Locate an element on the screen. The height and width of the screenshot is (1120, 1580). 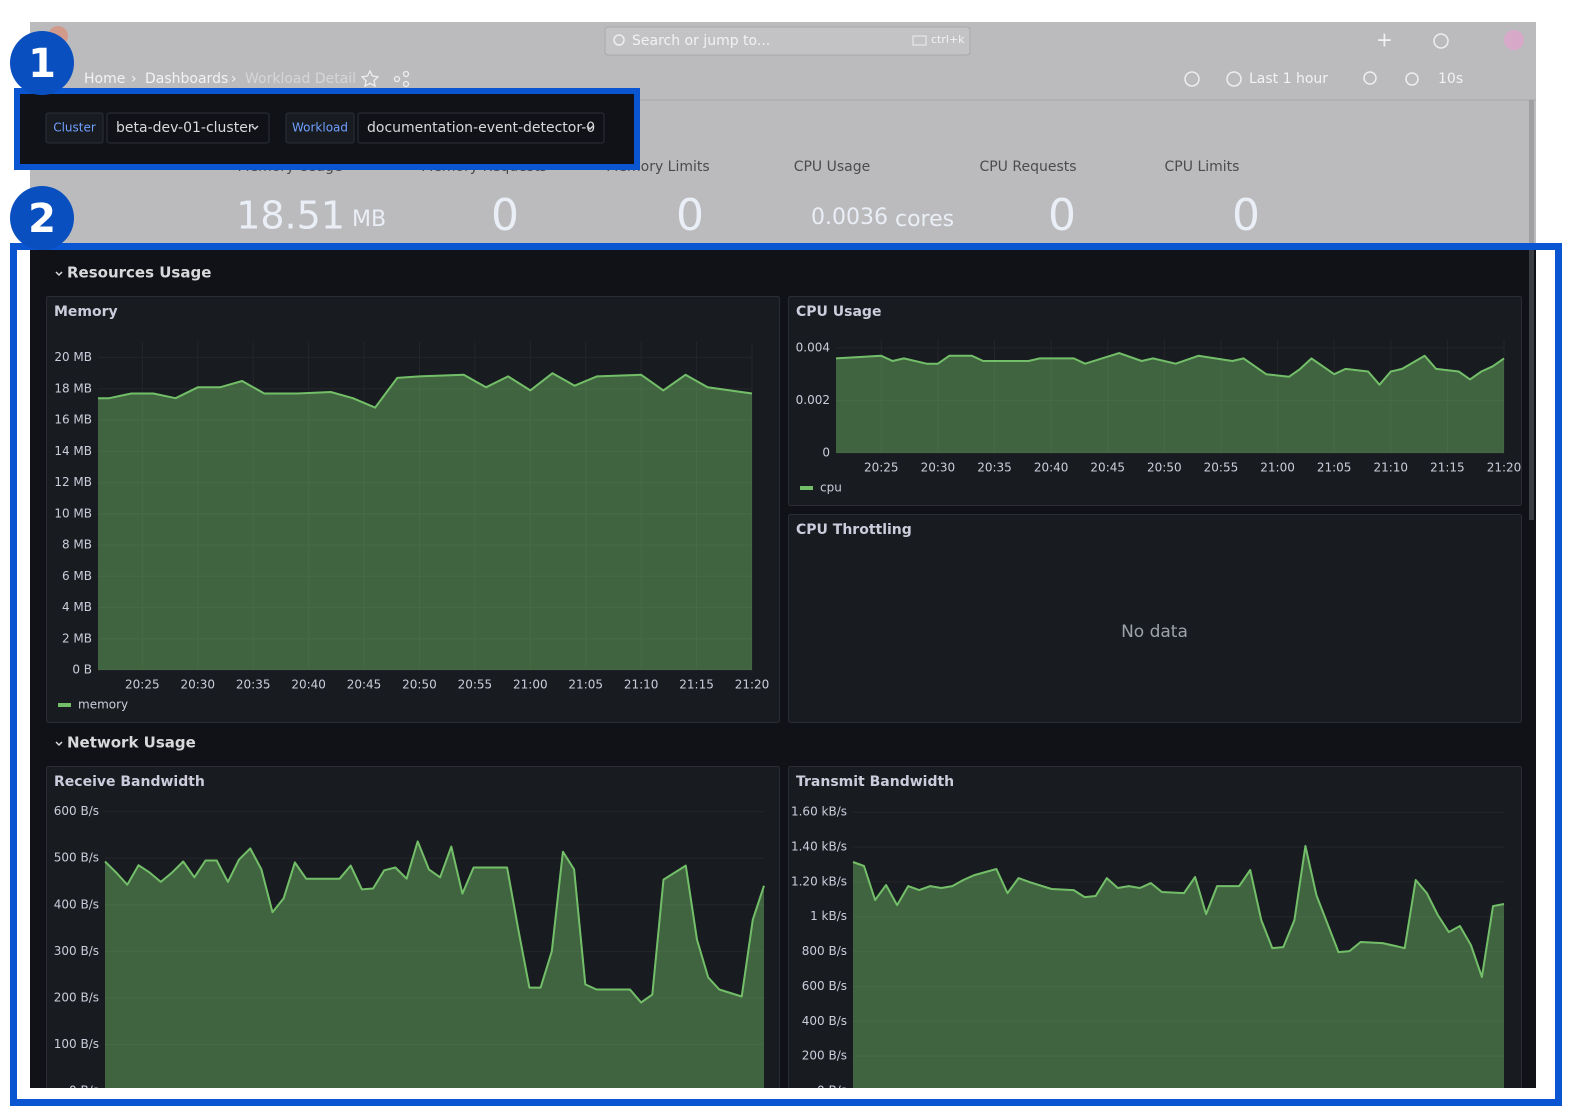
stat-unit: MB is located at coordinates (369, 219).